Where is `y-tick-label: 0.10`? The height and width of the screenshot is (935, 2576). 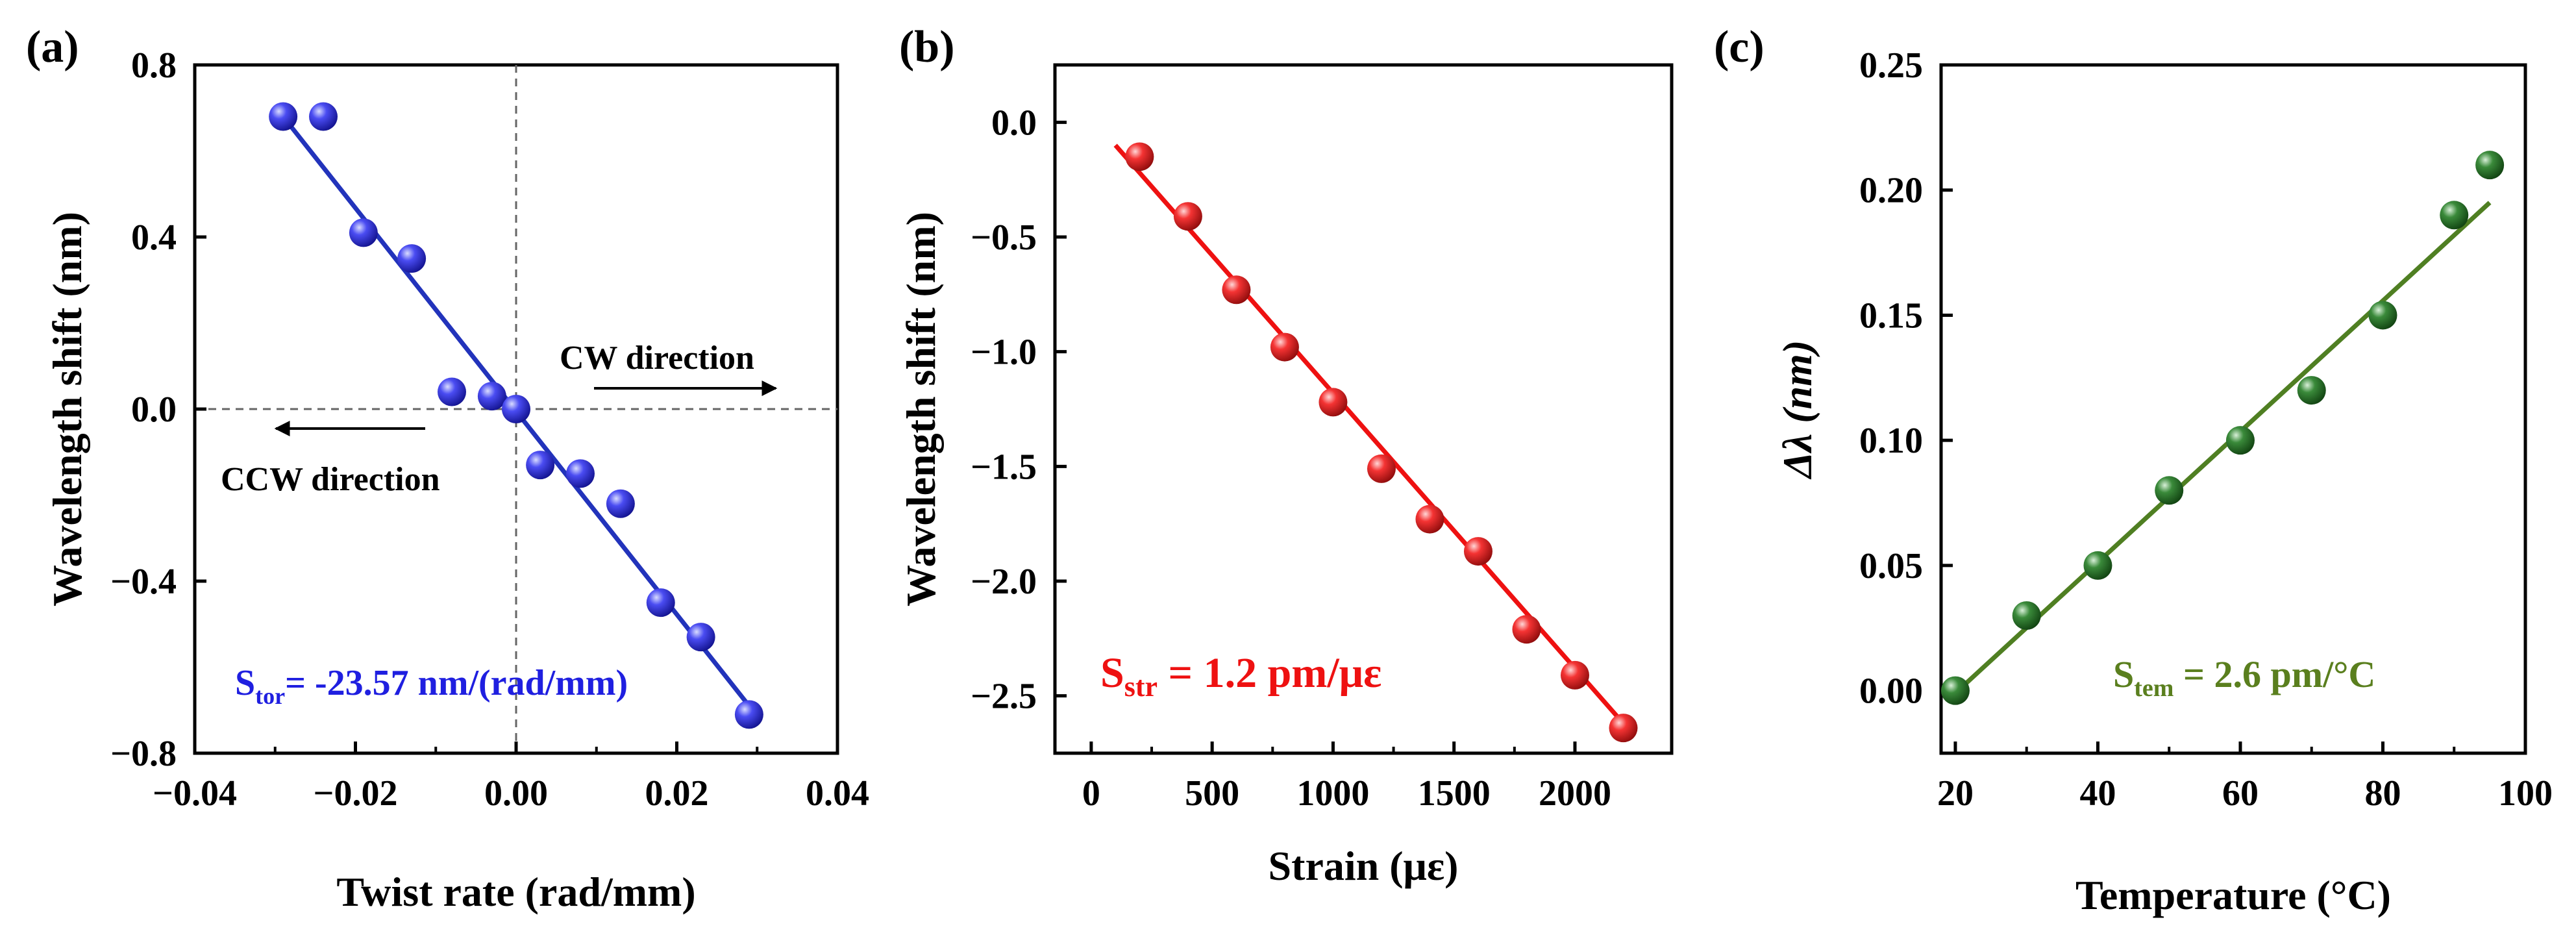
y-tick-label: 0.10 is located at coordinates (1891, 441).